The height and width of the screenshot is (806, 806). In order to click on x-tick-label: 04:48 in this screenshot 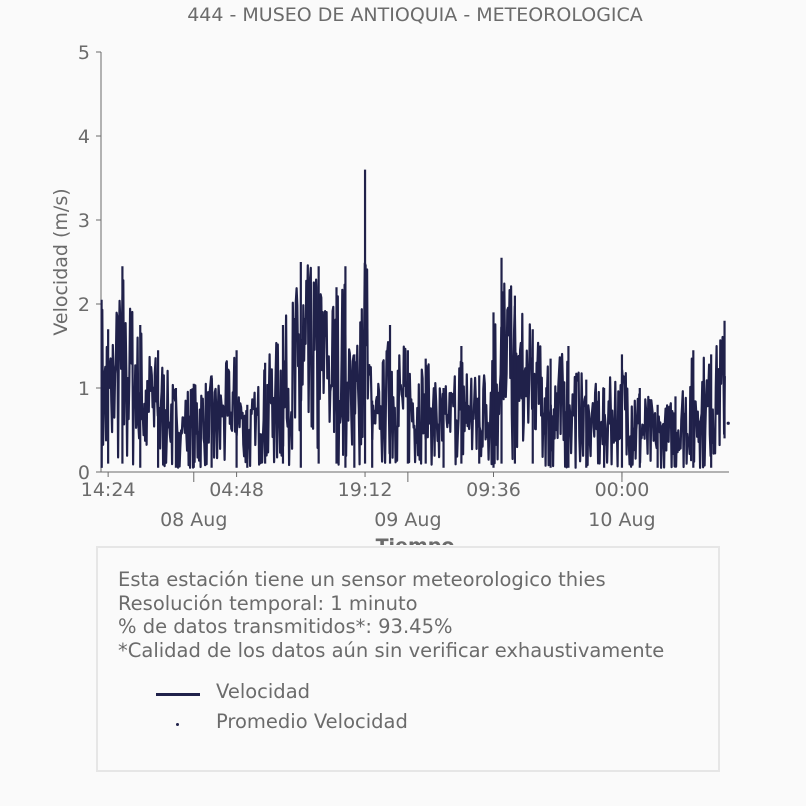, I will do `click(236, 490)`.